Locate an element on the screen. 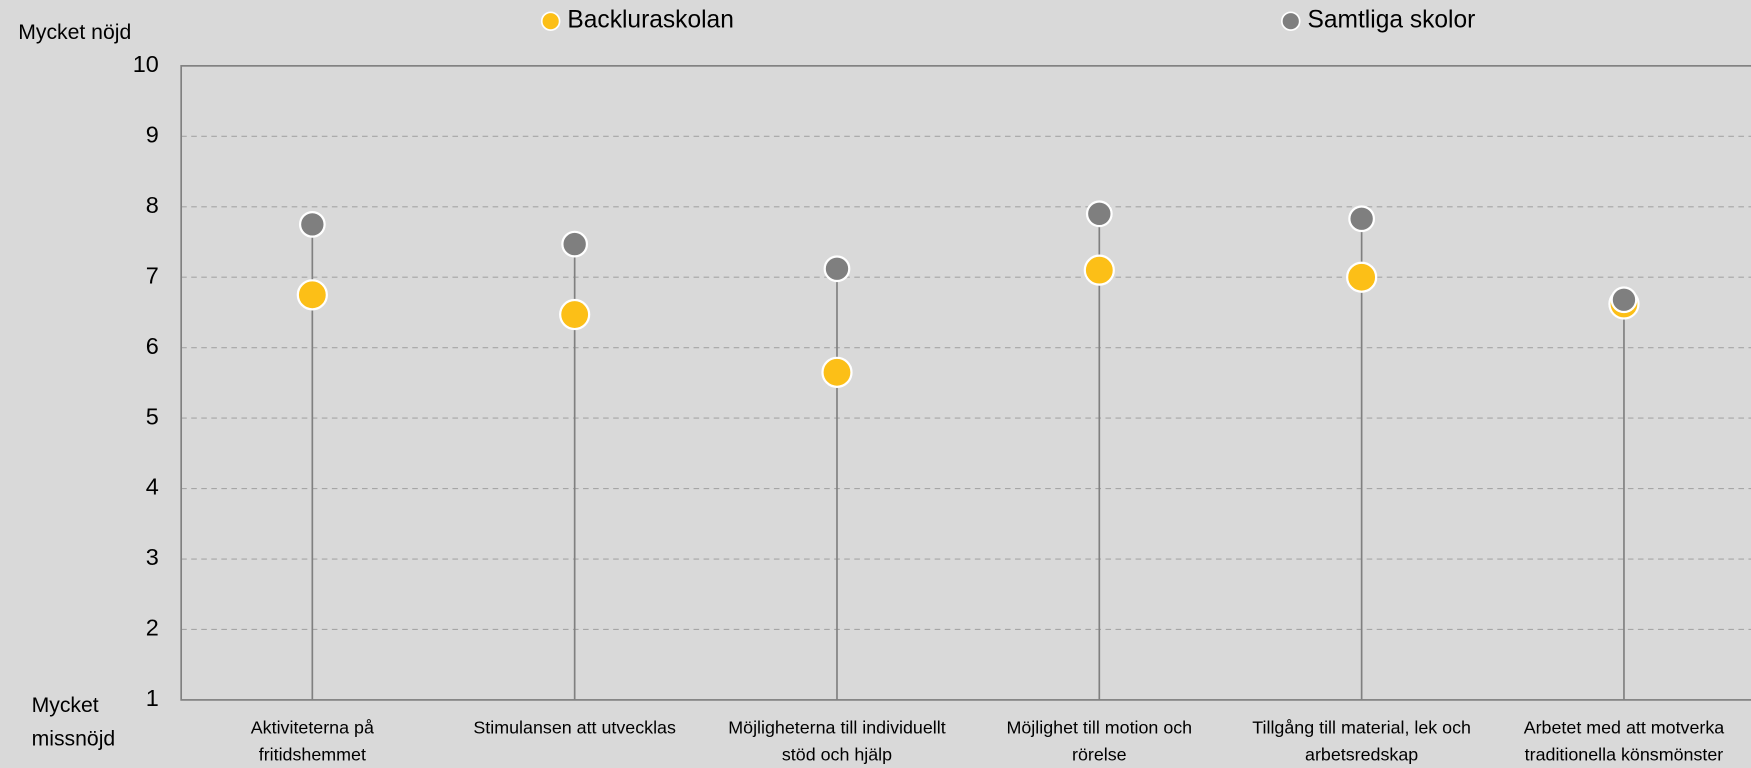 The height and width of the screenshot is (768, 1751). y-label-top: Mycket nöjd is located at coordinates (74, 32).